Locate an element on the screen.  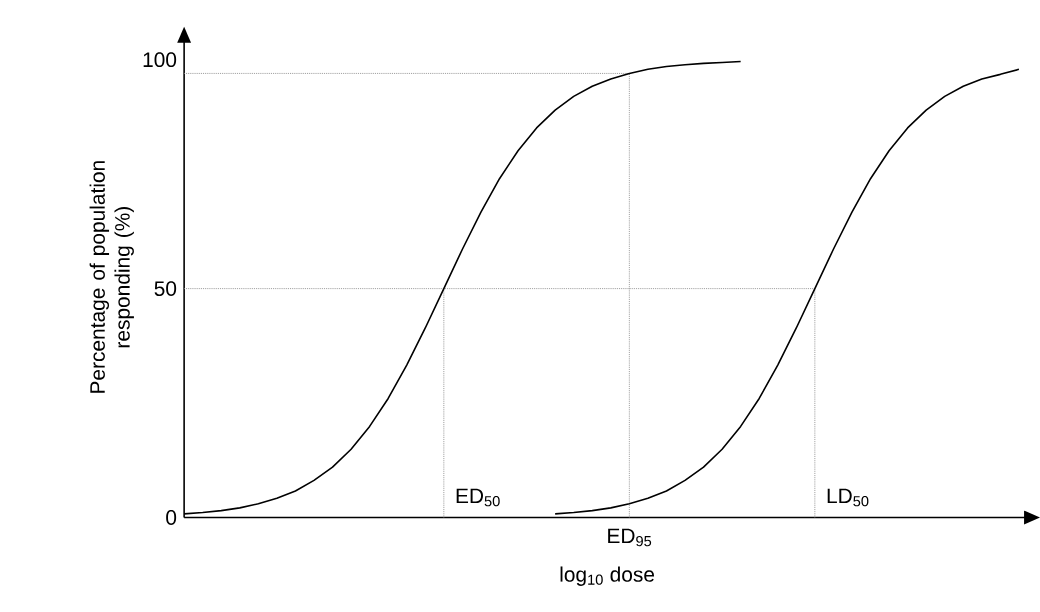
y-axis-title: Percentage of population responding (%) is located at coordinates (111, 277).